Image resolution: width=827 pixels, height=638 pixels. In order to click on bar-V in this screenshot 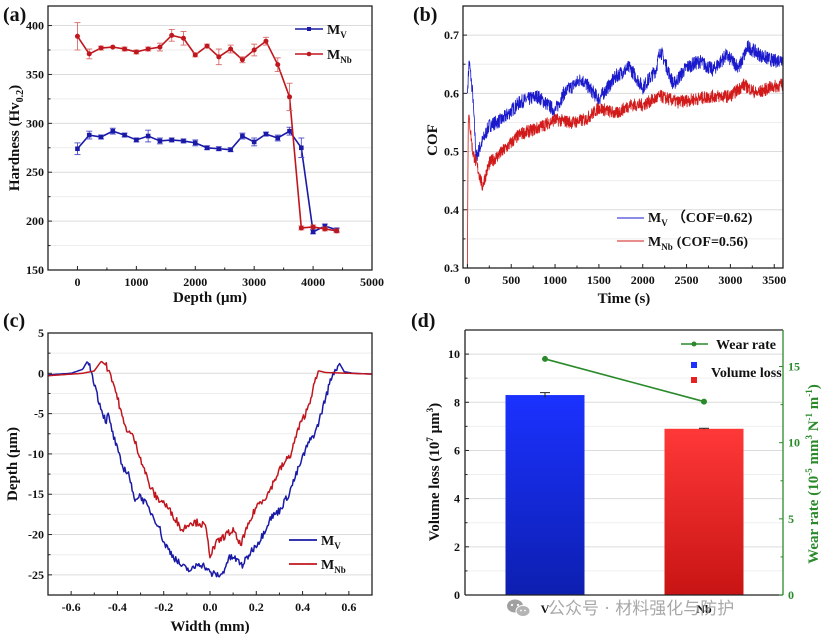, I will do `click(545, 495)`.